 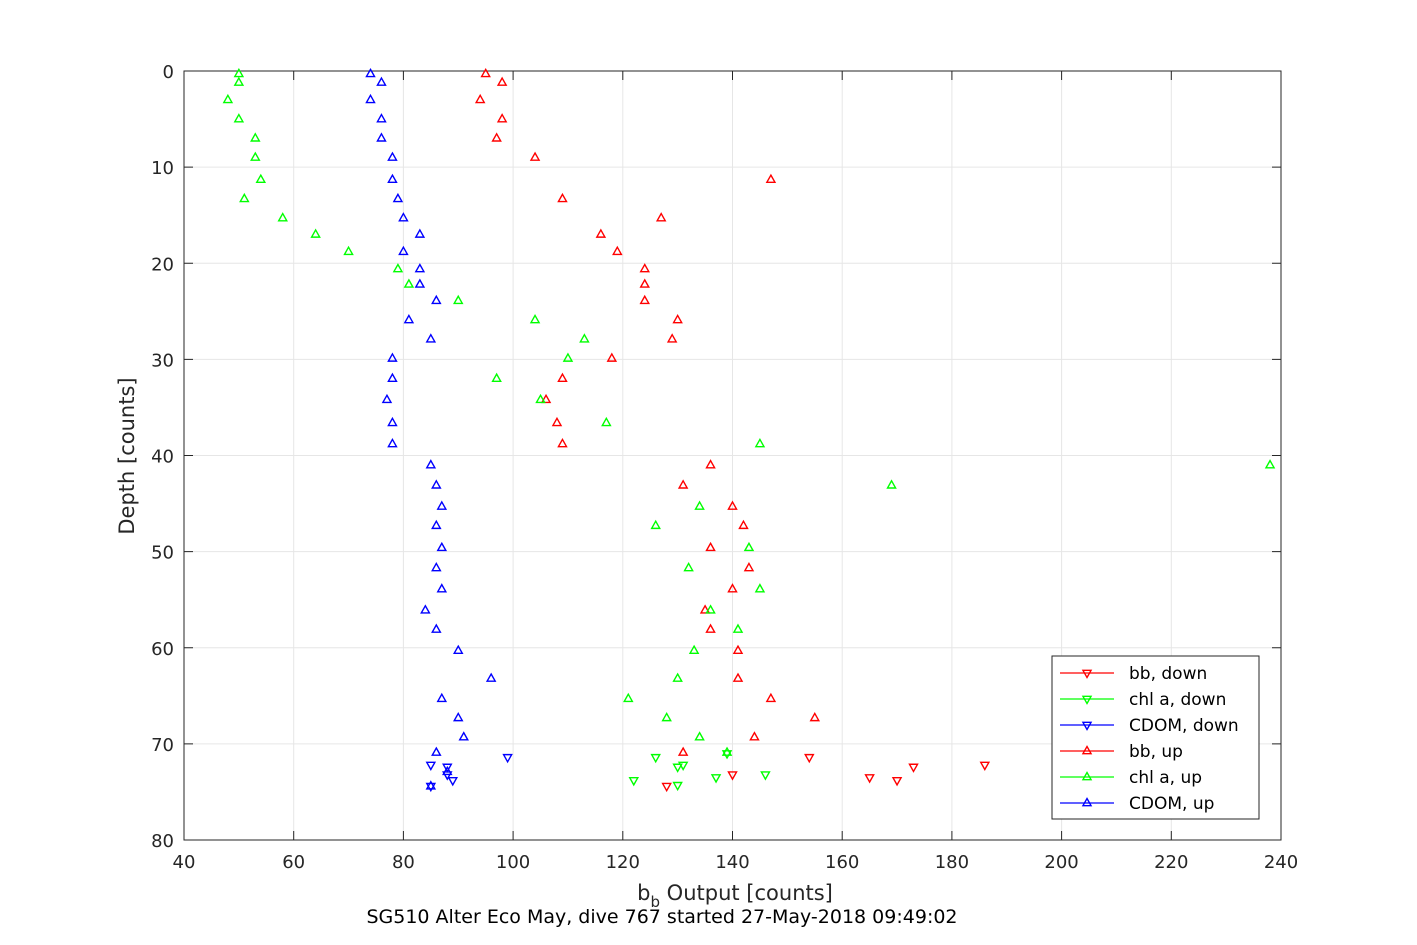 I want to click on y-tick-label: 40, so click(x=162, y=457).